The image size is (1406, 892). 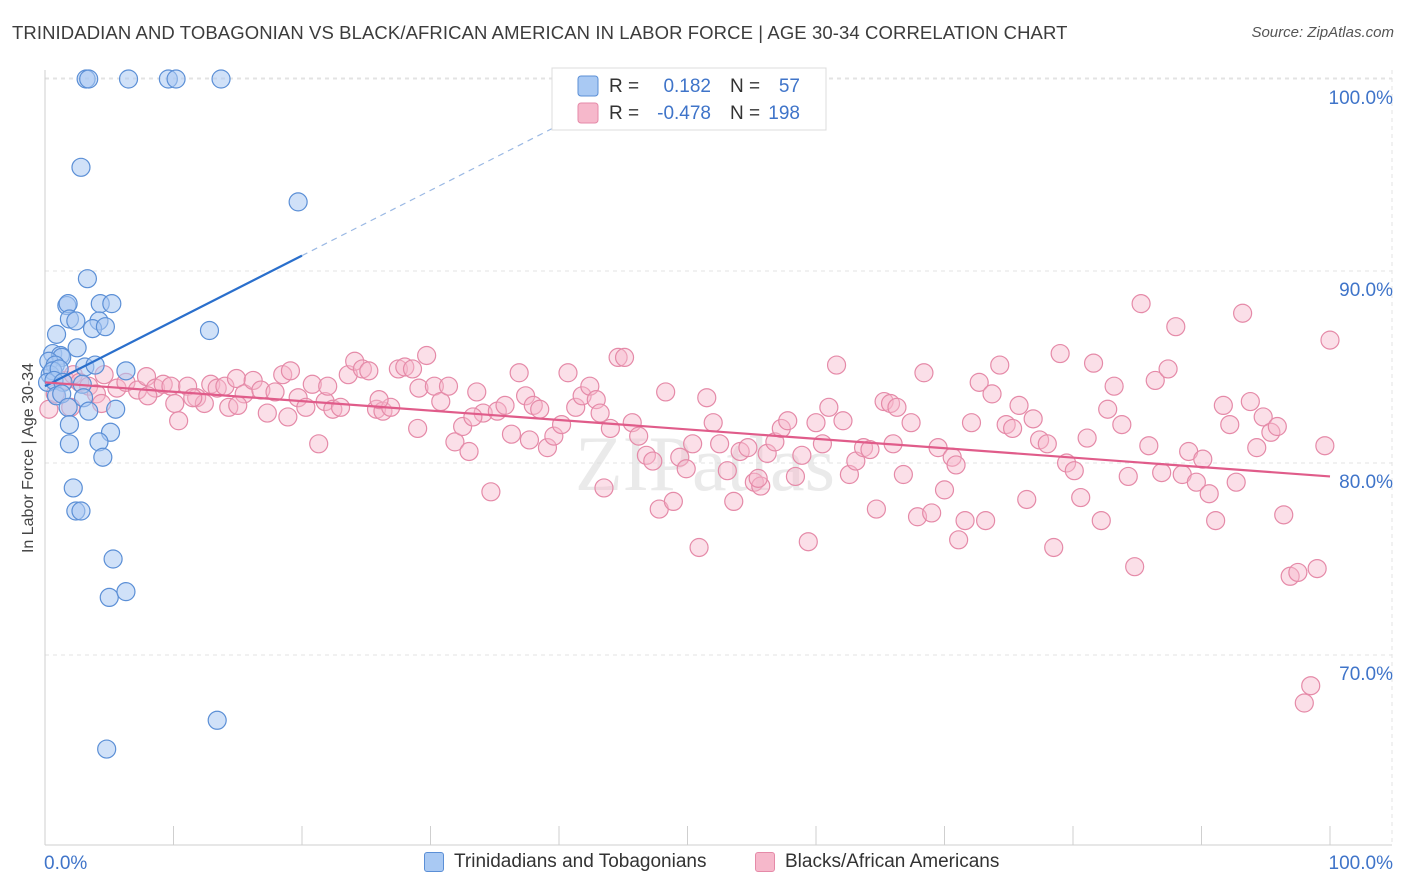 What do you see at coordinates (877, 862) in the screenshot?
I see `legend-item-blacks: Blacks/African Americans` at bounding box center [877, 862].